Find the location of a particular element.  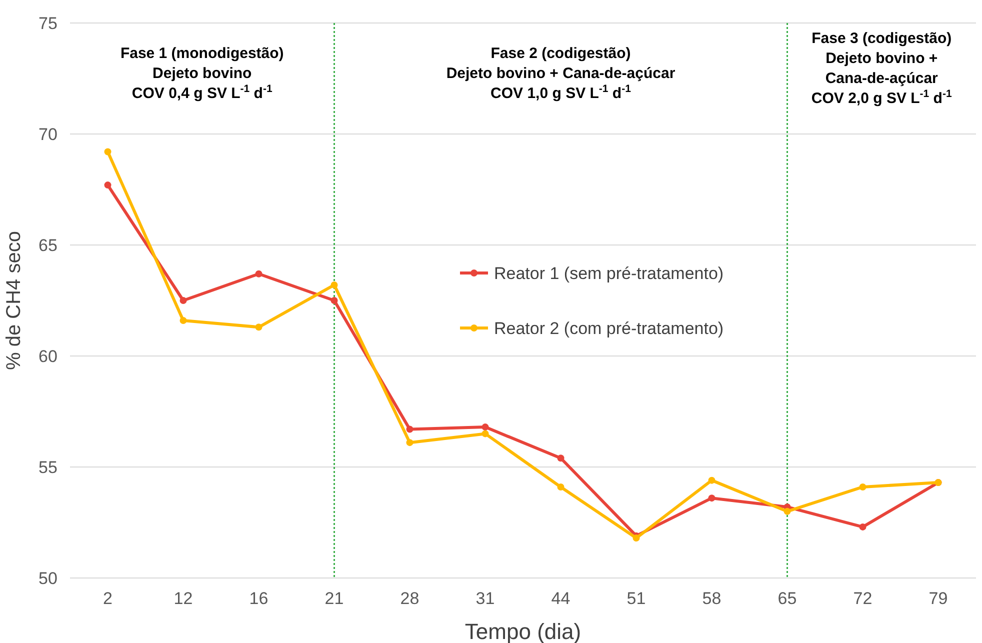

x-tick-label: 31 is located at coordinates (485, 598).